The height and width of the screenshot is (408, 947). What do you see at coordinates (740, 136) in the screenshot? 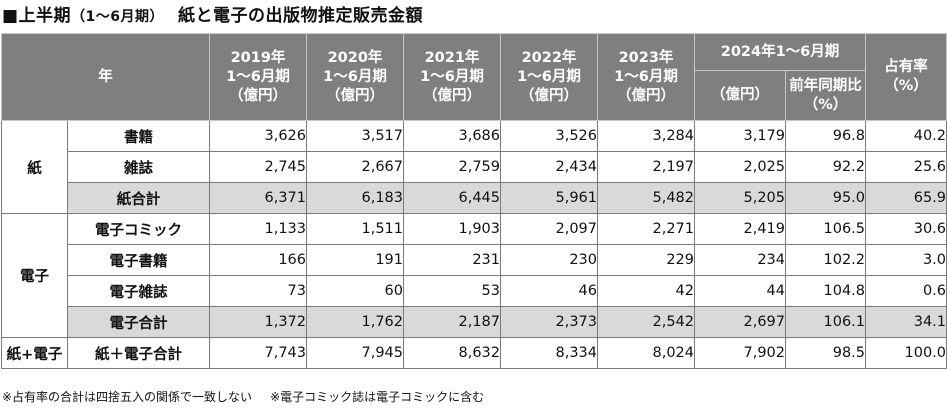
I see `cell: 3,179` at bounding box center [740, 136].